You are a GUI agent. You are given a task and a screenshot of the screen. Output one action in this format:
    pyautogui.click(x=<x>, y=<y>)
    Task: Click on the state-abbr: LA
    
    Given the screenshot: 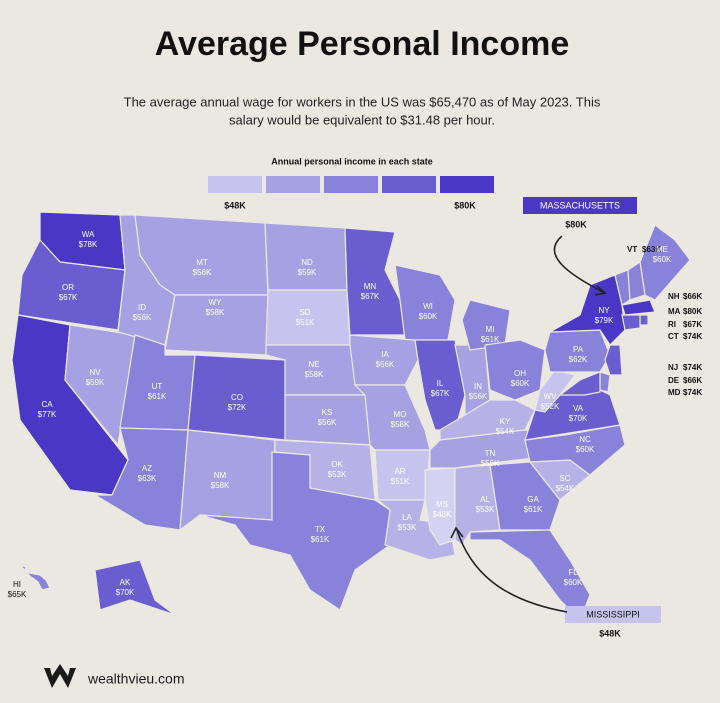 What is the action you would take?
    pyautogui.click(x=407, y=517)
    